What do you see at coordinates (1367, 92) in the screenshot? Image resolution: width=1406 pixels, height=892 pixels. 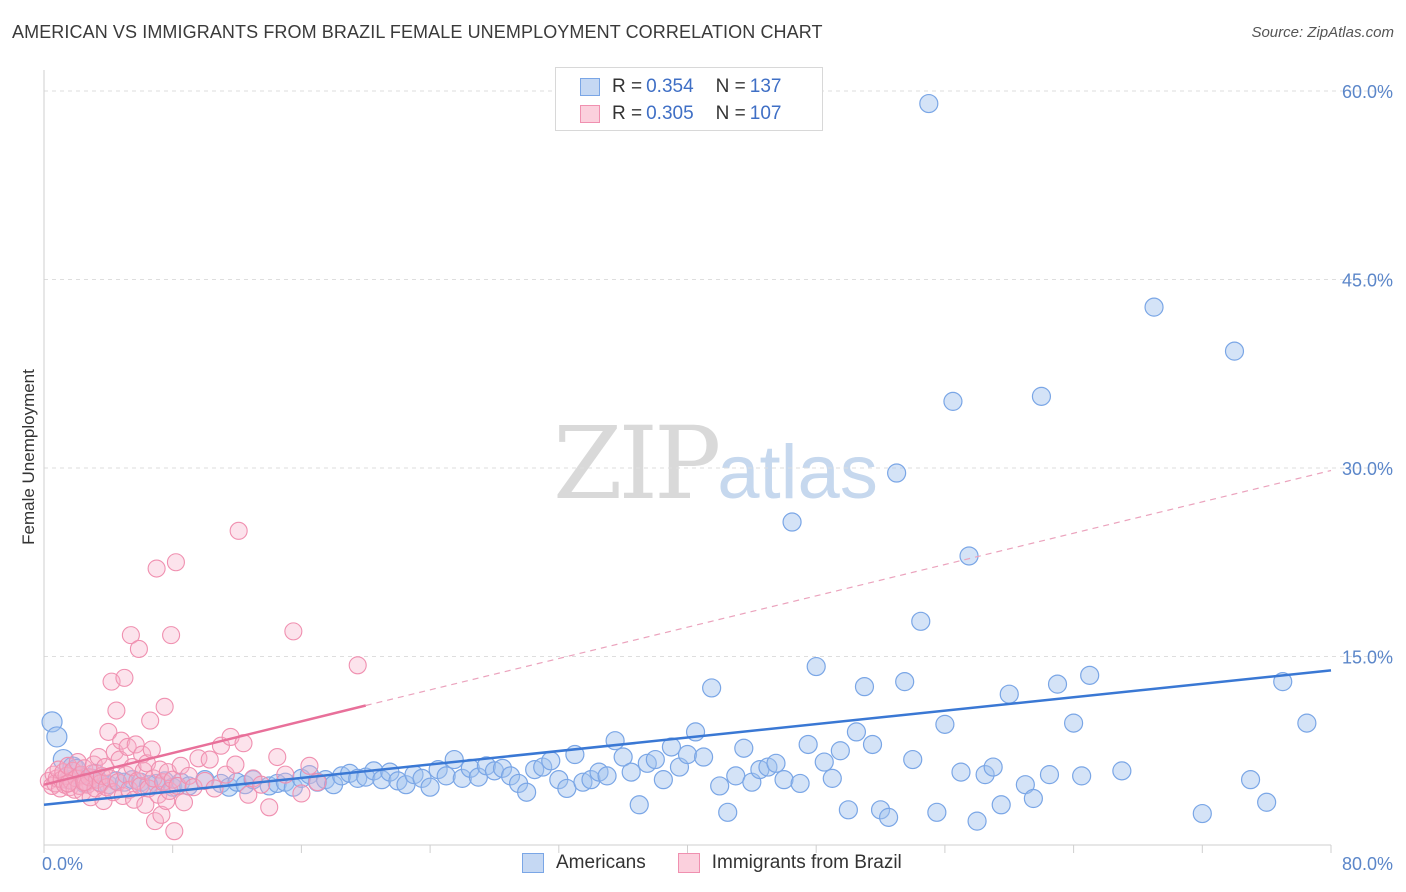 I see `y-tick-label: 60.0%` at bounding box center [1367, 92].